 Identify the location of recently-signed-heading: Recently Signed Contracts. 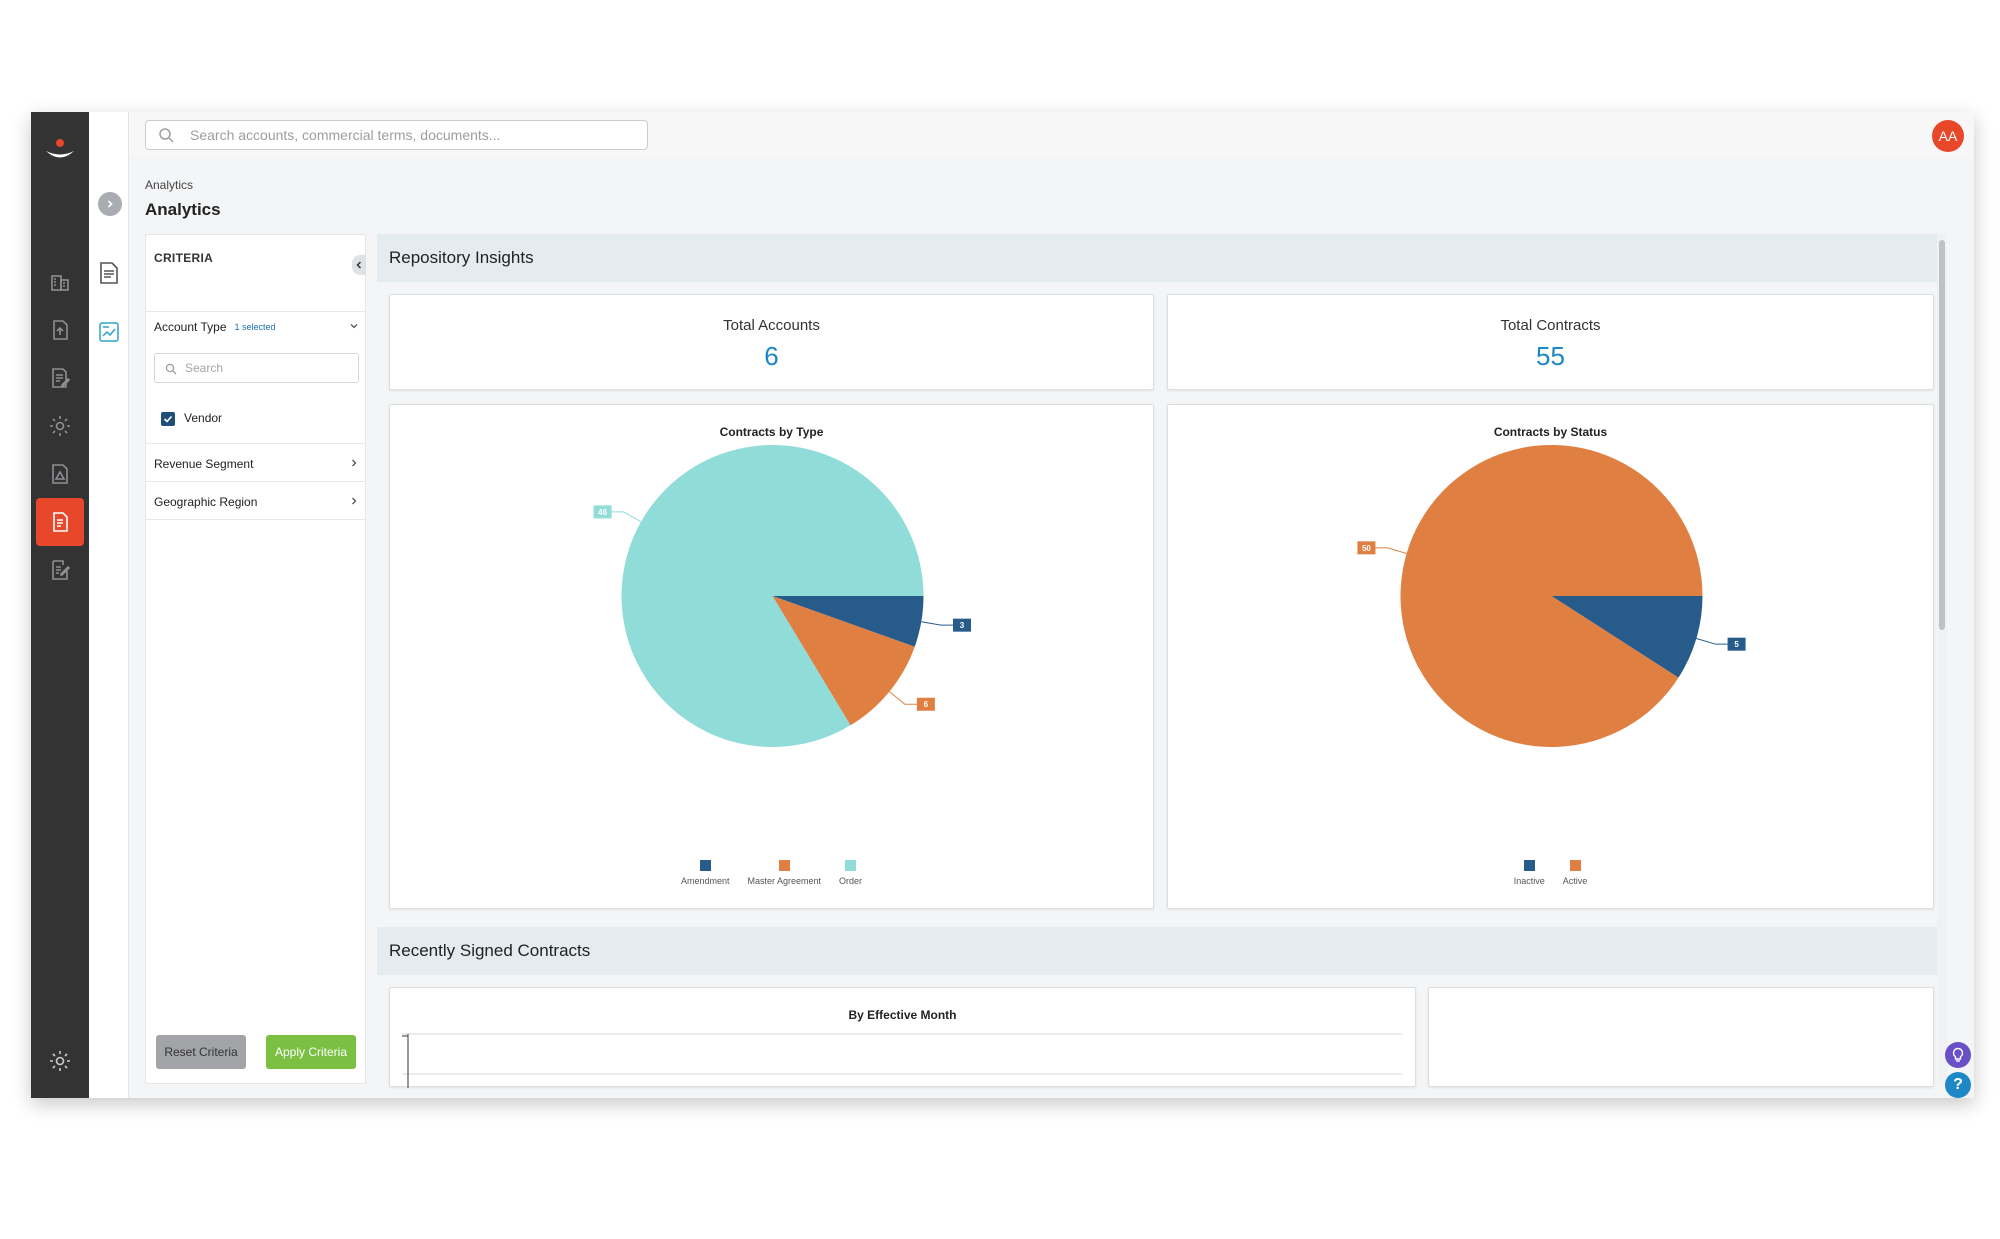
(1162, 951).